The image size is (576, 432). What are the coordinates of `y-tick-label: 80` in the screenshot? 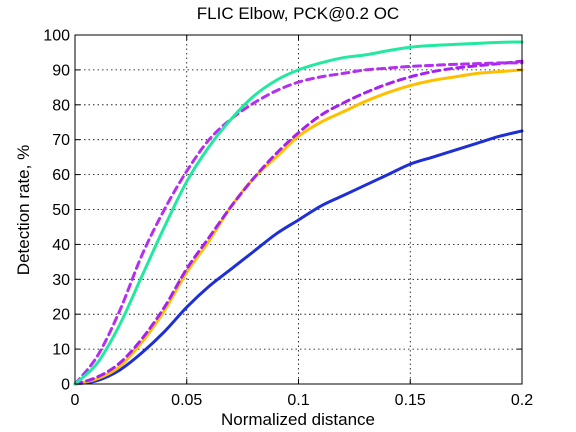 It's located at (61, 105).